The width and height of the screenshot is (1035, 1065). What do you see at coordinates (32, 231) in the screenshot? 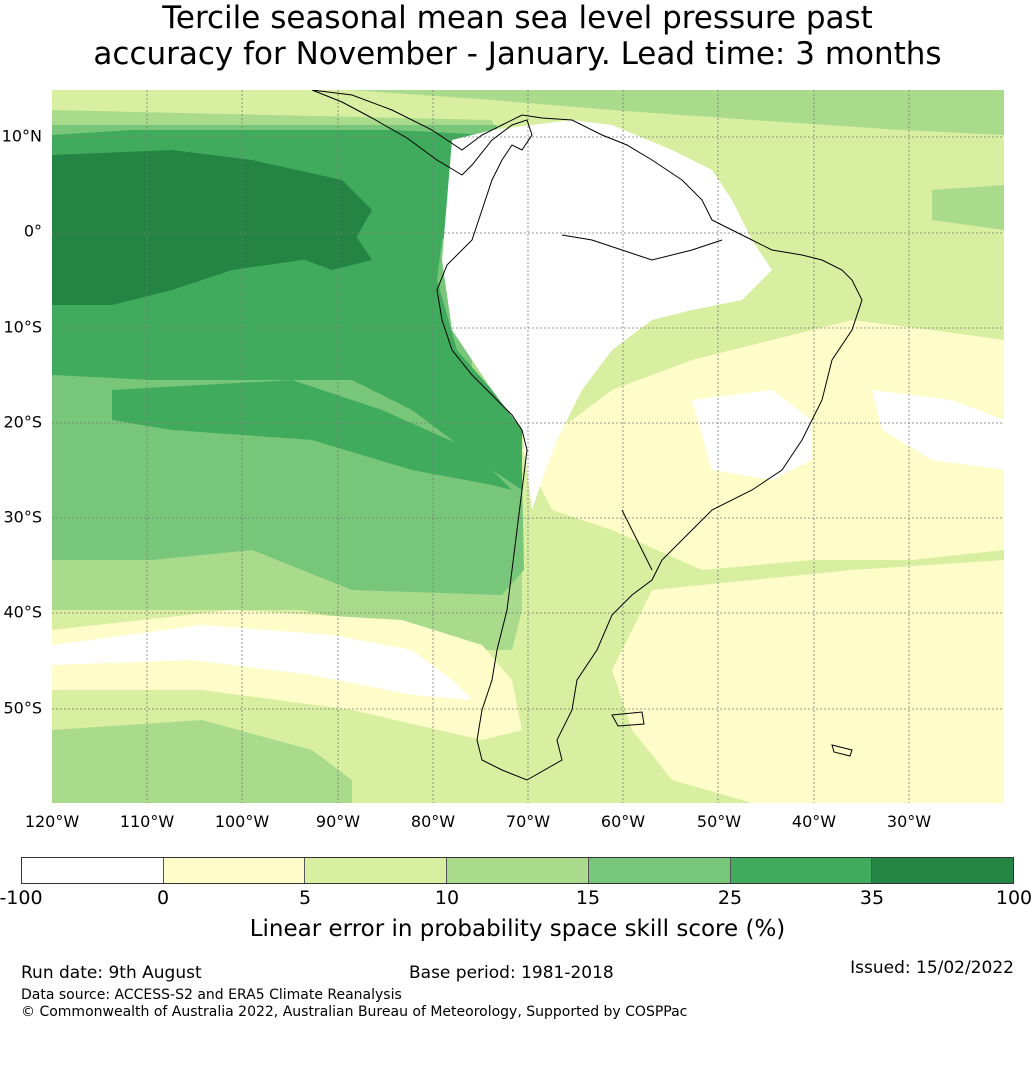
I see `lat-label-0: 0°` at bounding box center [32, 231].